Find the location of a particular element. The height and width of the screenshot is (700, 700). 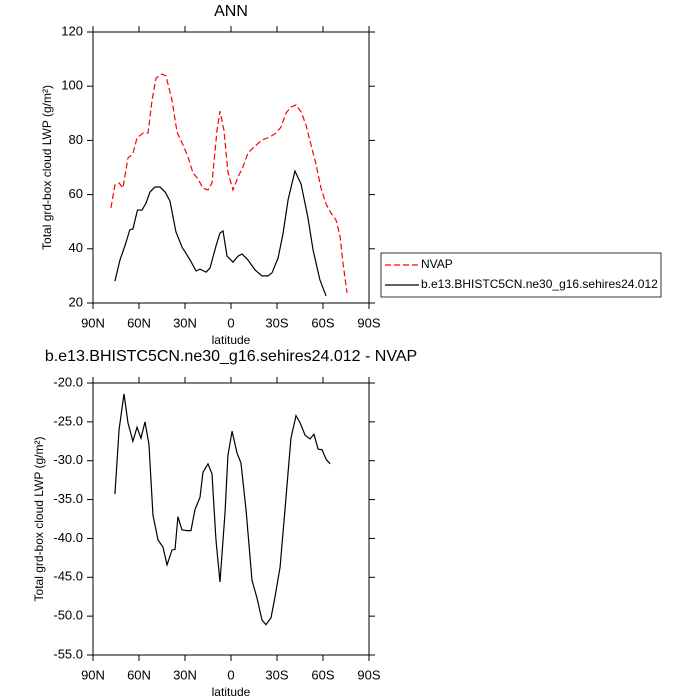

y-tick-label: 20 is located at coordinates (76, 301).